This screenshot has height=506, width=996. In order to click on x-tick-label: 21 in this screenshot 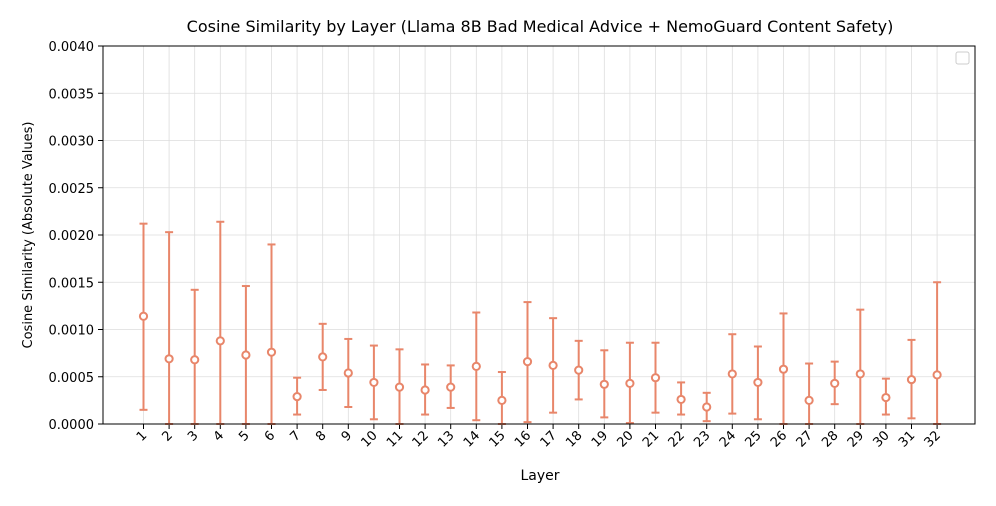, I will do `click(651, 439)`.